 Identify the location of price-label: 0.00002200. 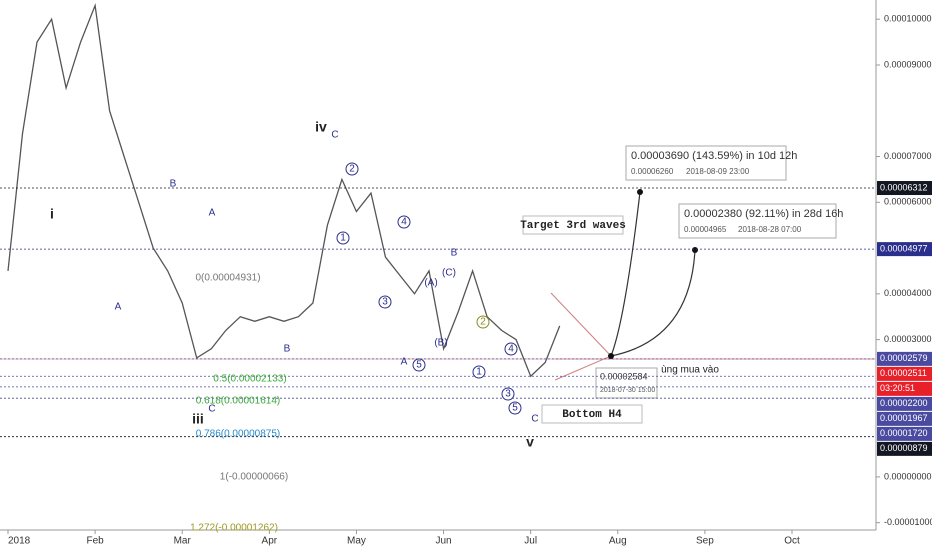
(904, 403).